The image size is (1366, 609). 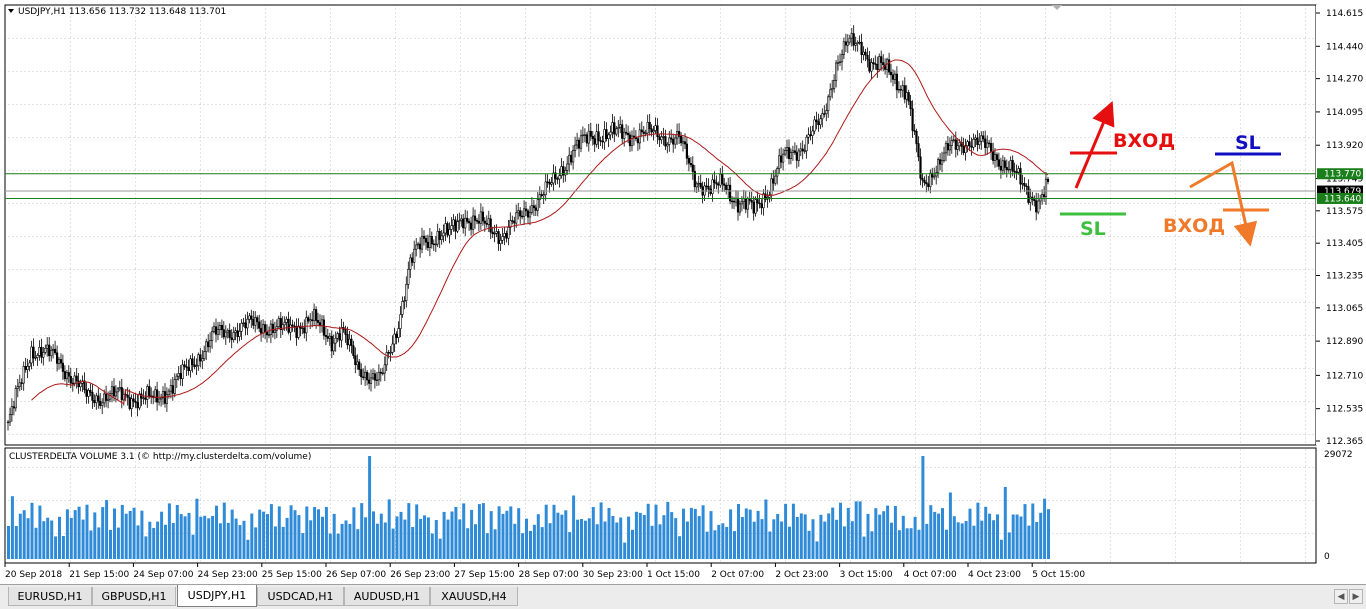 What do you see at coordinates (1356, 596) in the screenshot?
I see `tab-scroll-right-icon: ▶` at bounding box center [1356, 596].